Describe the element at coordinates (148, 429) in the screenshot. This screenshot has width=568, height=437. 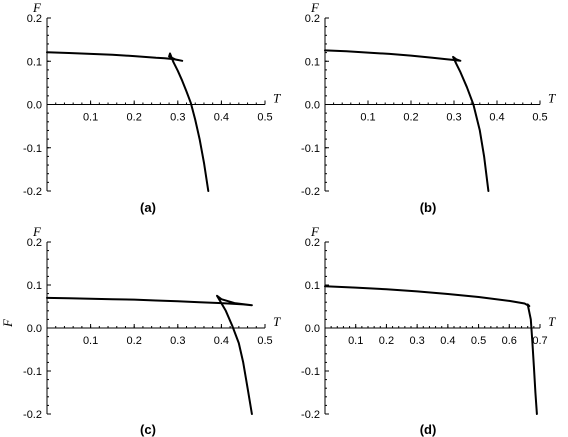
I see `panel-label: (c)` at that location.